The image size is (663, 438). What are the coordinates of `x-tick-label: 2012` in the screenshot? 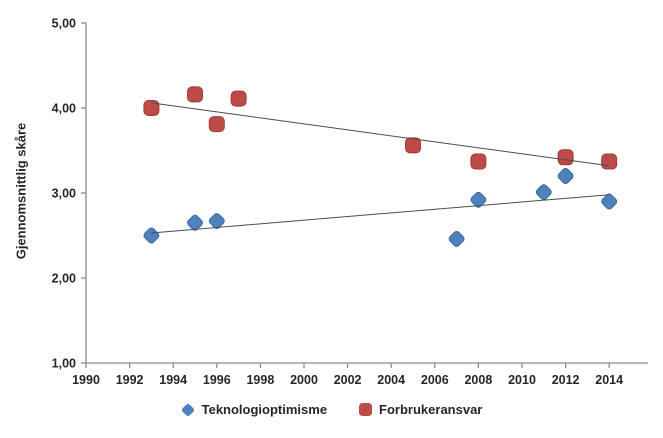 It's located at (566, 380).